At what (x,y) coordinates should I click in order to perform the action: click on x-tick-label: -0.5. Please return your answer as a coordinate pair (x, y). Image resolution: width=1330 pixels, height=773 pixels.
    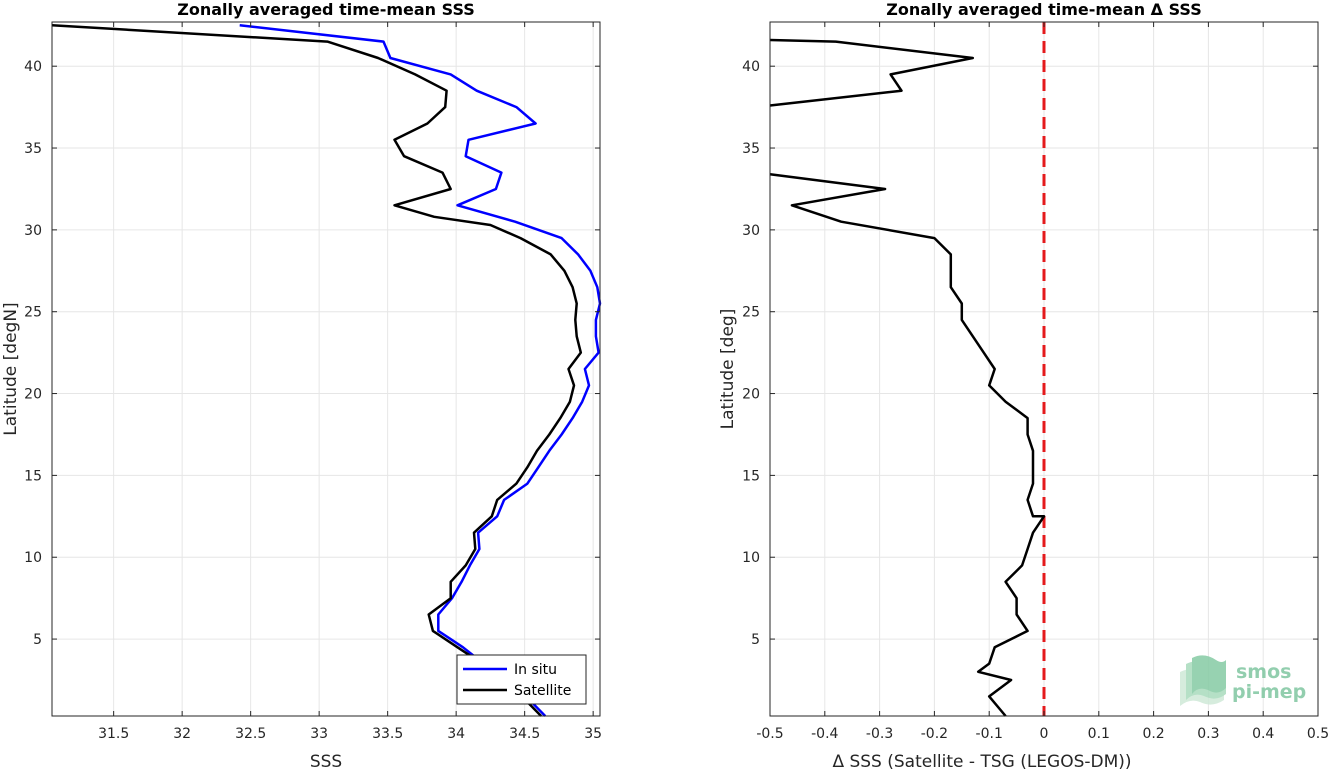
    Looking at the image, I should click on (769, 734).